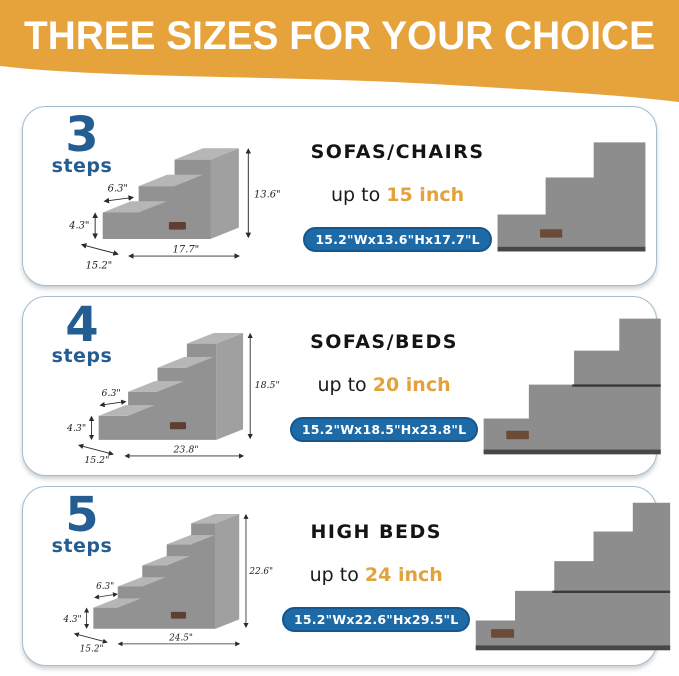  What do you see at coordinates (82, 515) in the screenshot?
I see `steps-number: 5` at bounding box center [82, 515].